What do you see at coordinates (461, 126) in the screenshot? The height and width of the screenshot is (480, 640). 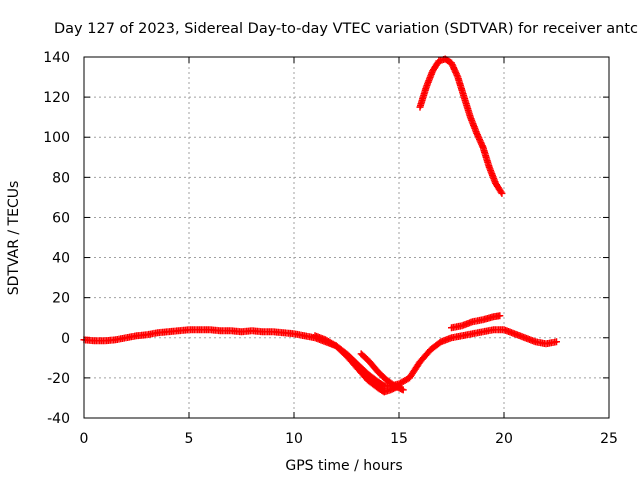 I see `series-upper-arc` at bounding box center [461, 126].